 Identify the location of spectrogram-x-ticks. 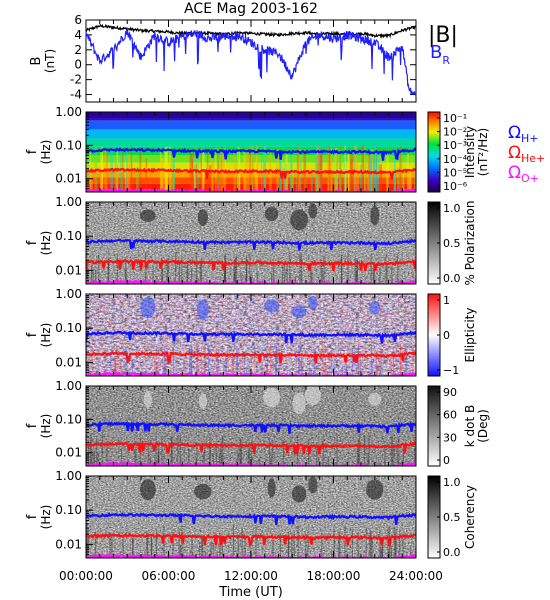
(251, 152).